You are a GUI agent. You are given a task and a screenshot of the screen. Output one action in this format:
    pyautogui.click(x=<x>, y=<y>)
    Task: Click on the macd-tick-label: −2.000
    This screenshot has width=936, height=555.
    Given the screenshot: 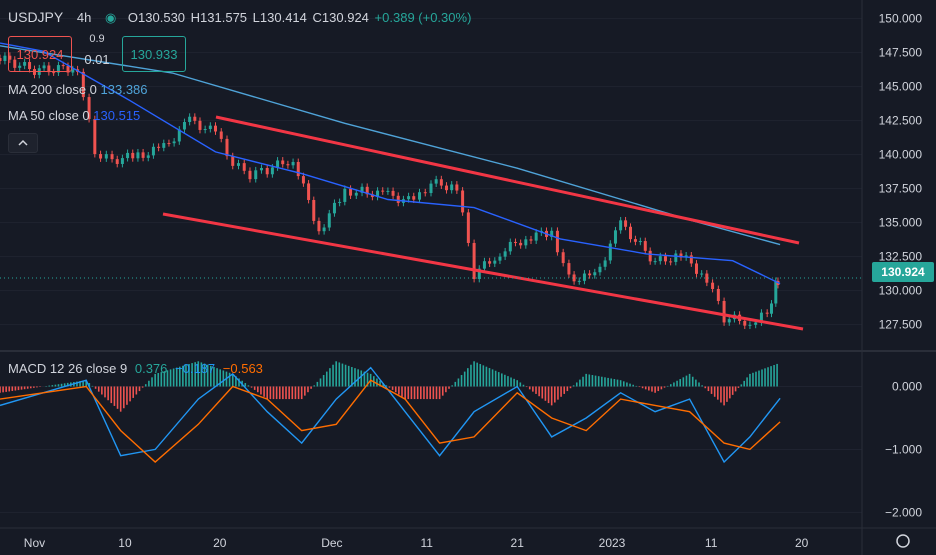 What is the action you would take?
    pyautogui.click(x=903, y=512)
    